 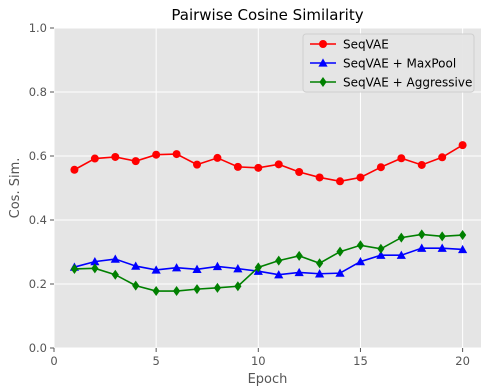 I want to click on x-tick-label: 15, so click(x=360, y=361).